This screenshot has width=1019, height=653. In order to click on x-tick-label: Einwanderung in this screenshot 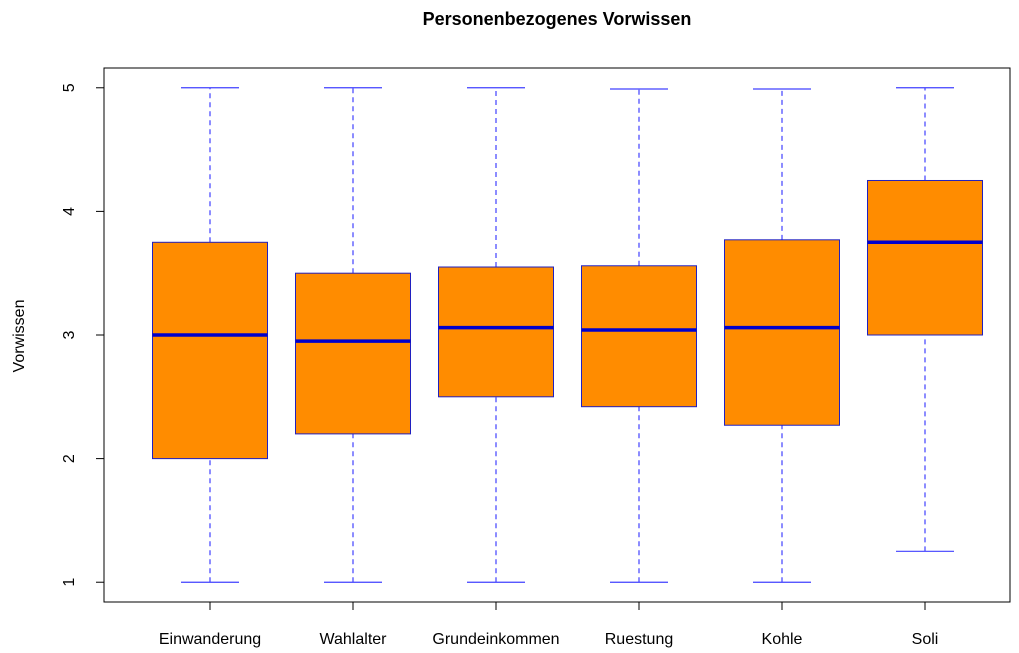, I will do `click(210, 639)`.